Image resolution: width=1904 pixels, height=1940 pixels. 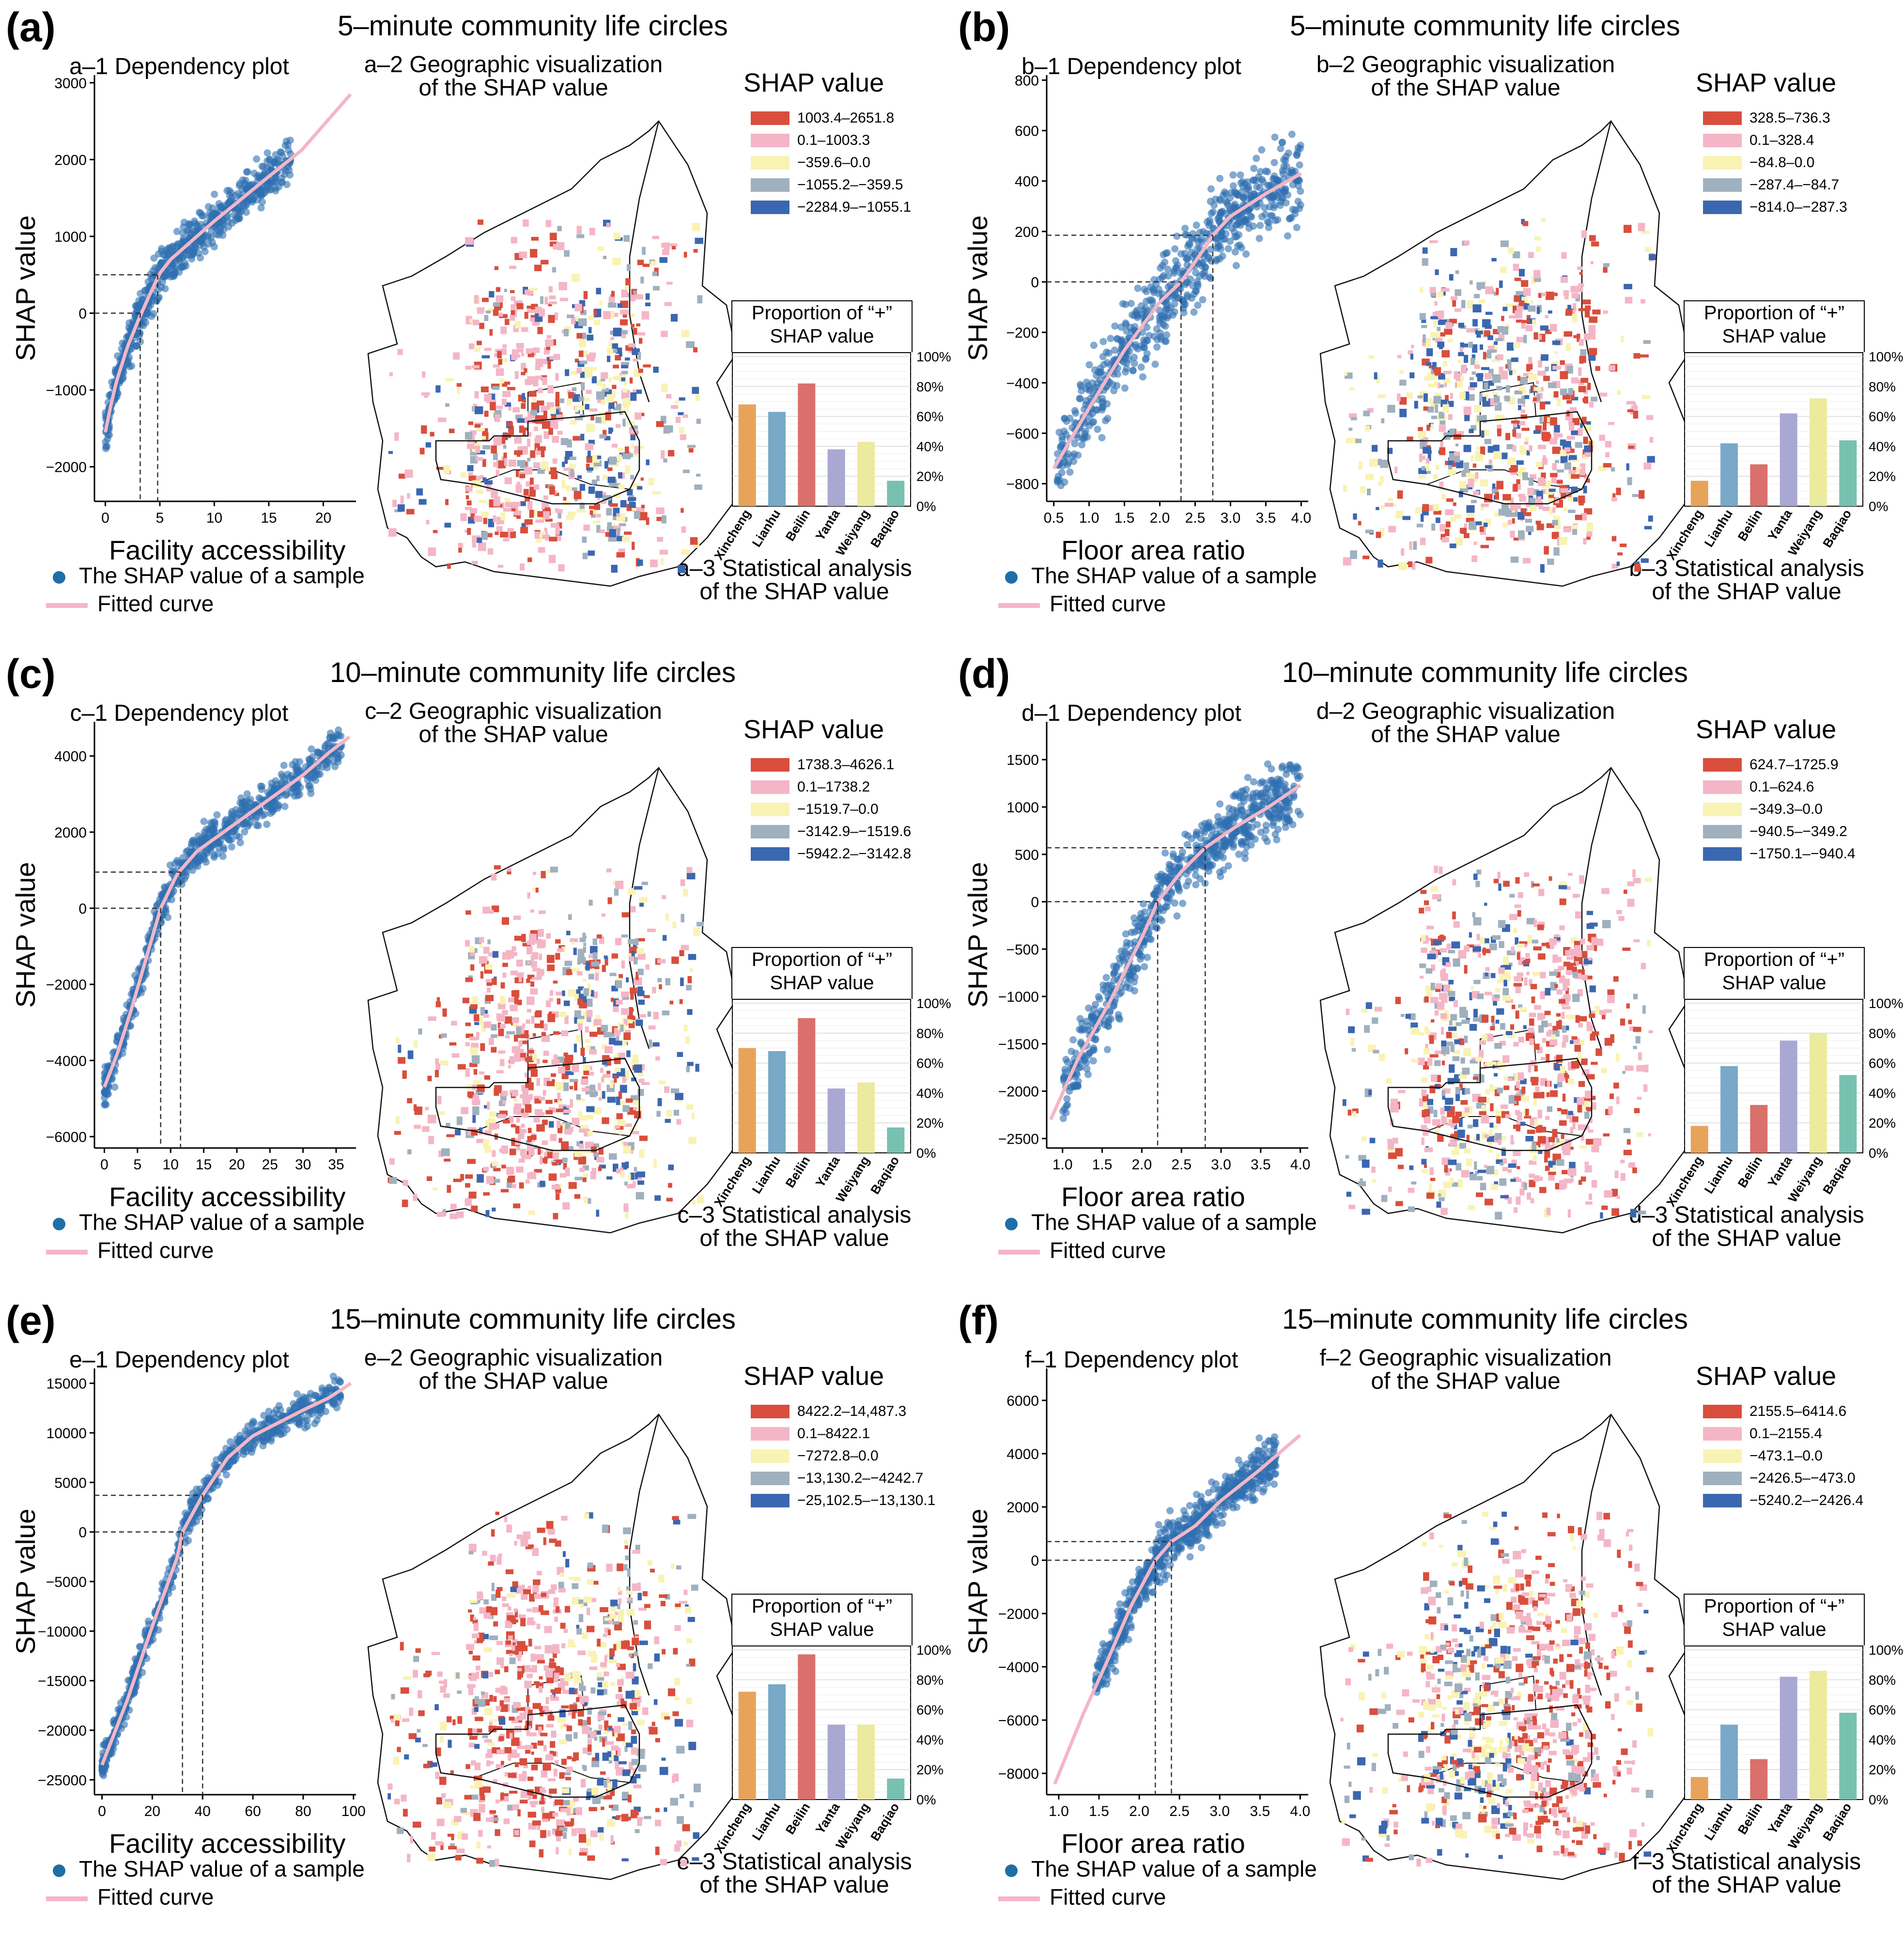 I want to click on curve-key-label: Fitted curve, so click(x=155, y=604).